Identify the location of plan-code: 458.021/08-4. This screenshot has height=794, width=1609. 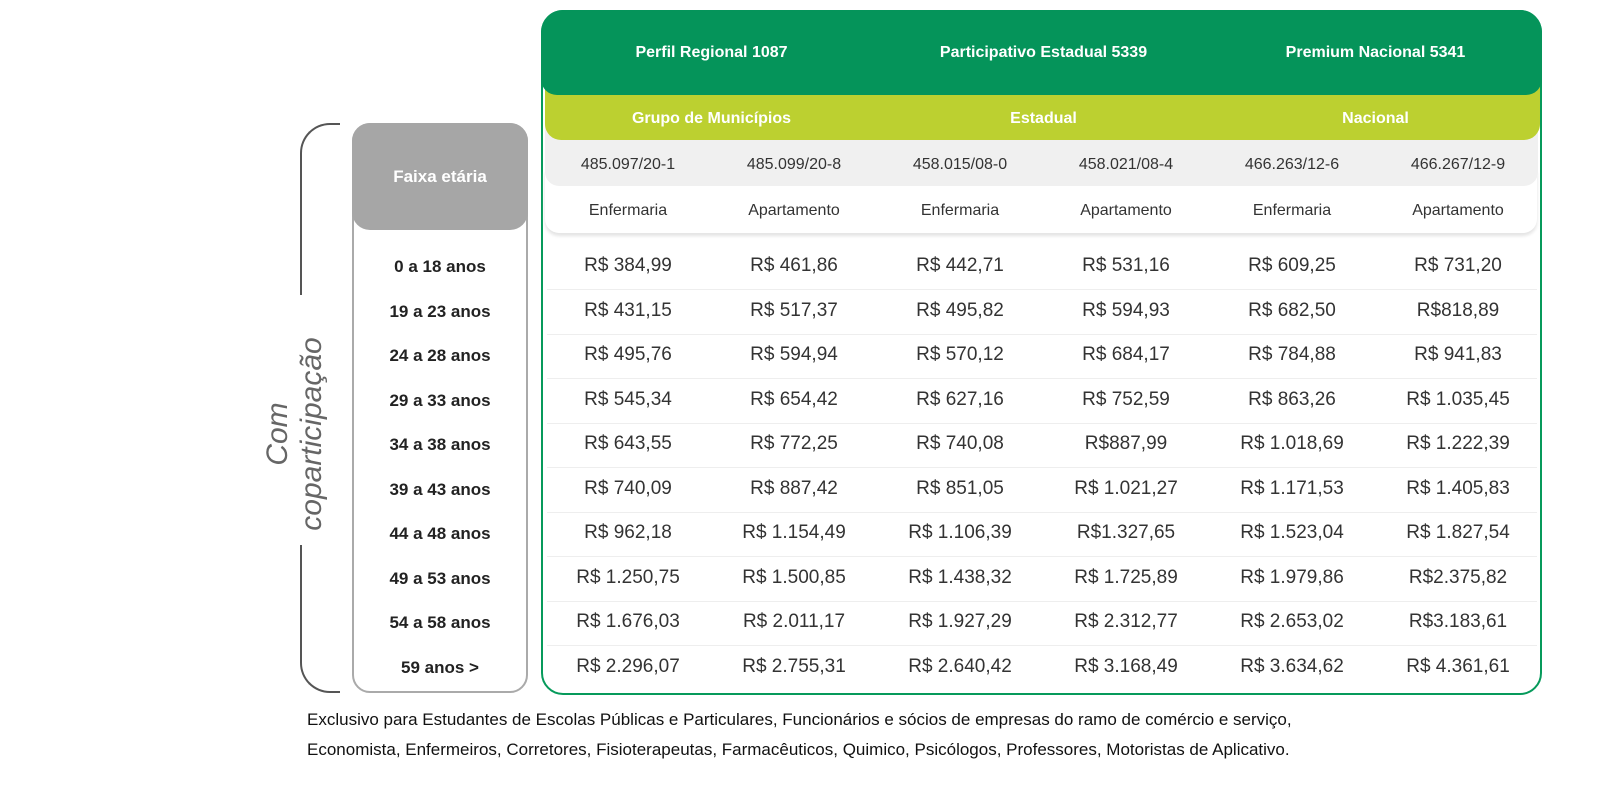
(1126, 164).